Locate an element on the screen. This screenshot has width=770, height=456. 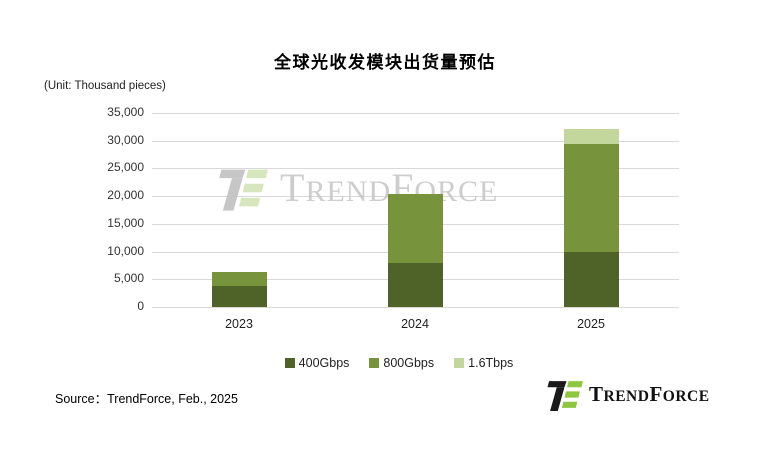
trendforce-logo-text: TRENDFORCE is located at coordinates (649, 393).